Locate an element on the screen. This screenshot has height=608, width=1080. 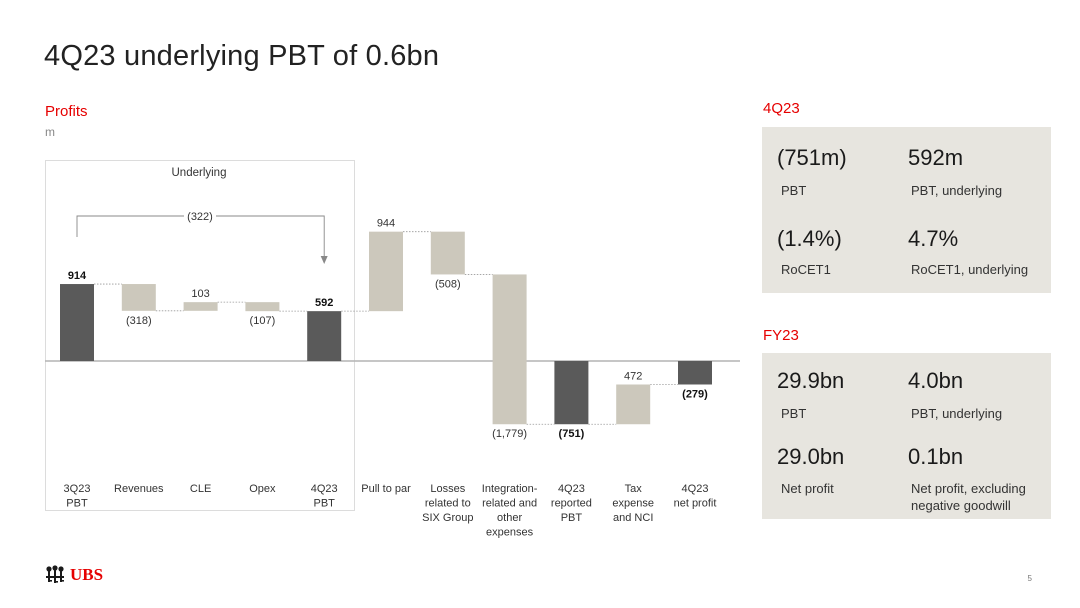
group-label: Underlying is located at coordinates (199, 173).